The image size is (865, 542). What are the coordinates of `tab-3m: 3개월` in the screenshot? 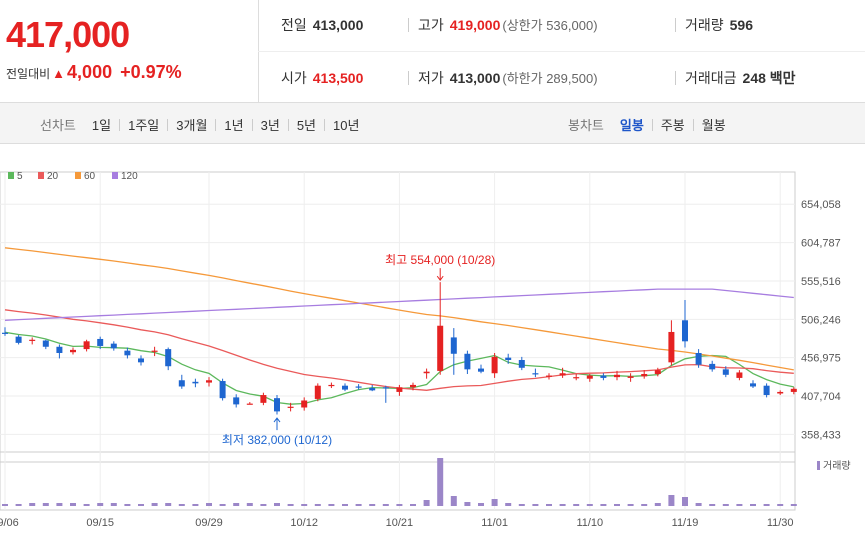 It's located at (192, 125).